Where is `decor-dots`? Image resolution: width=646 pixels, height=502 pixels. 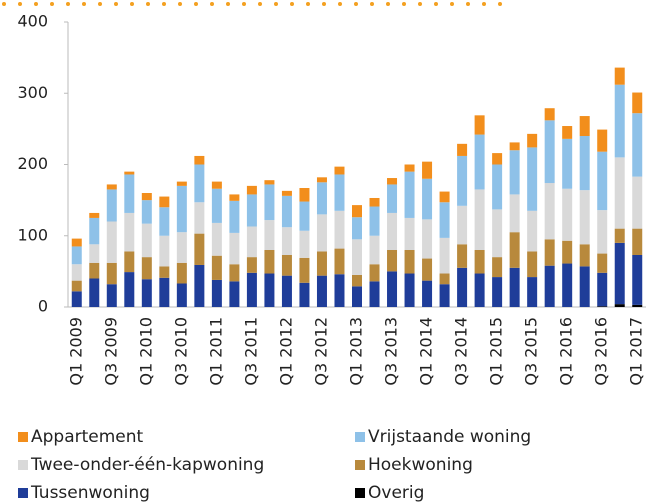 decor-dots is located at coordinates (252, 4).